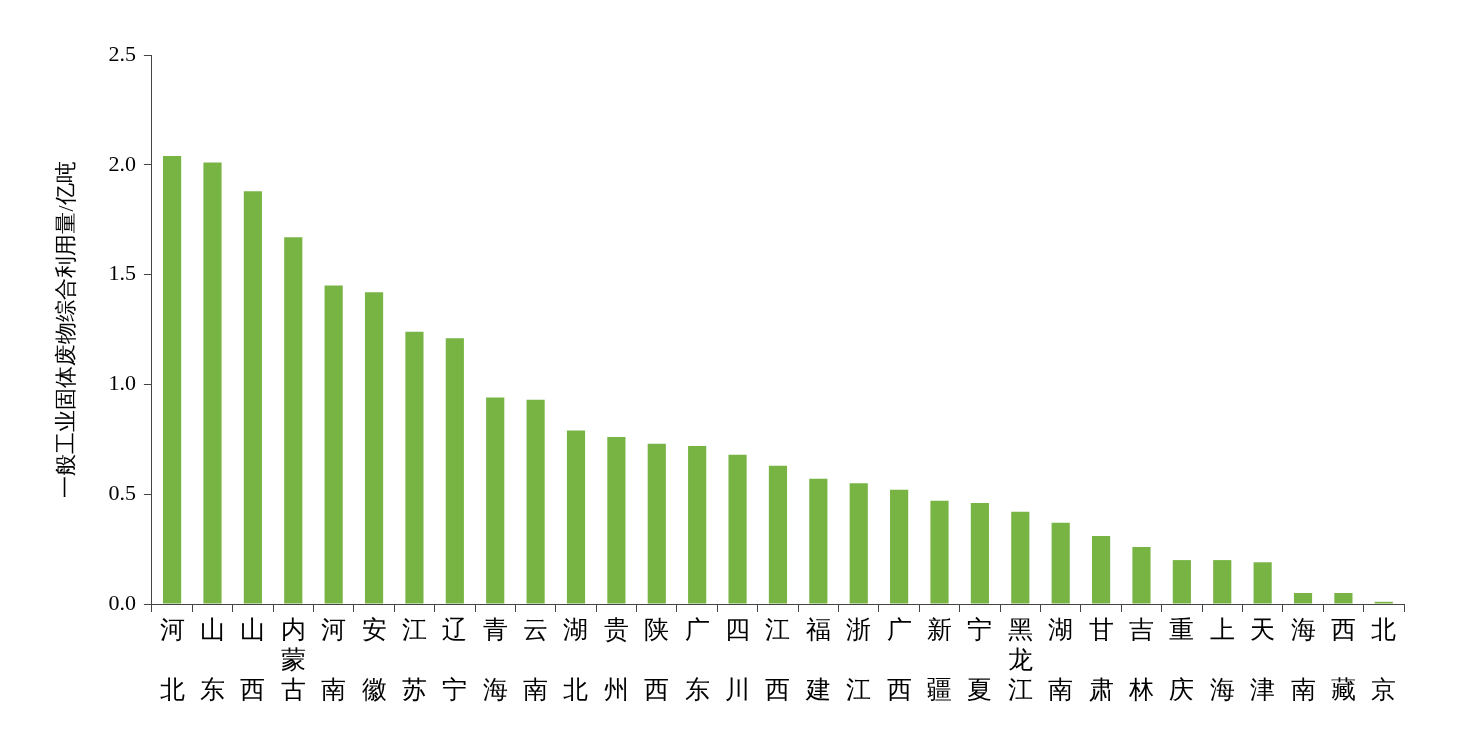 The image size is (1469, 750). Describe the element at coordinates (1141, 659) in the screenshot. I see `category-label: 吉林` at that location.